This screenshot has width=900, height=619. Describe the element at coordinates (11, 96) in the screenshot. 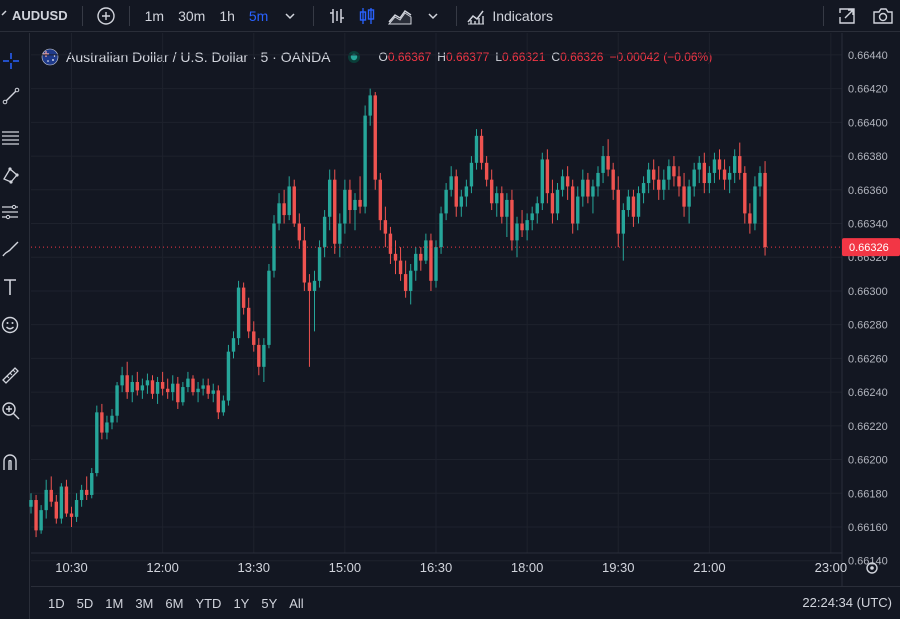

I see `trendline-tool` at that location.